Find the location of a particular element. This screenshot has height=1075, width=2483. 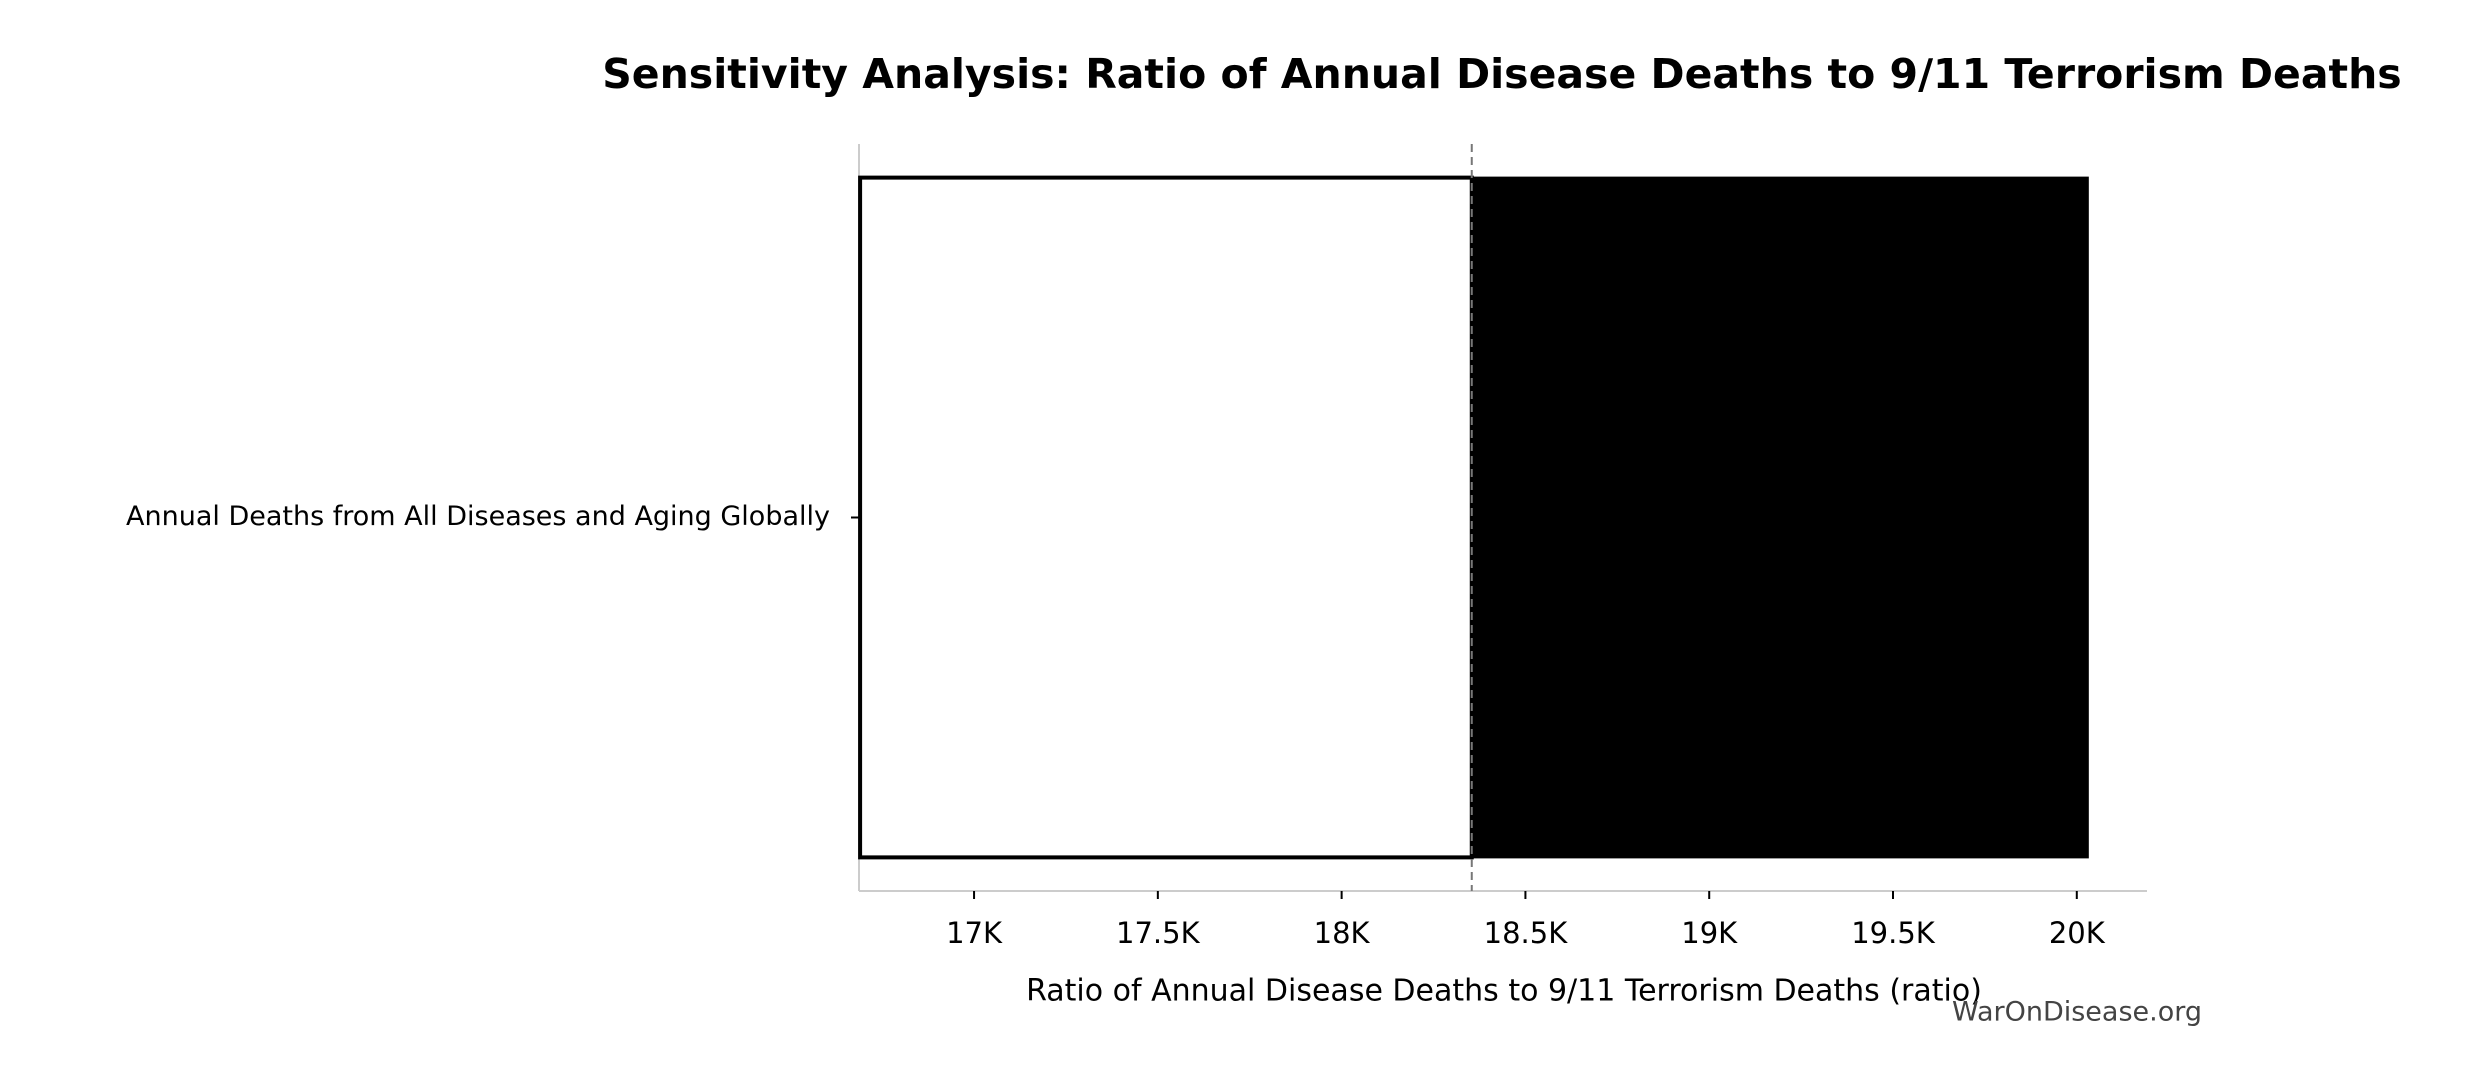

x-tick-label: 19.5K is located at coordinates (1893, 933).